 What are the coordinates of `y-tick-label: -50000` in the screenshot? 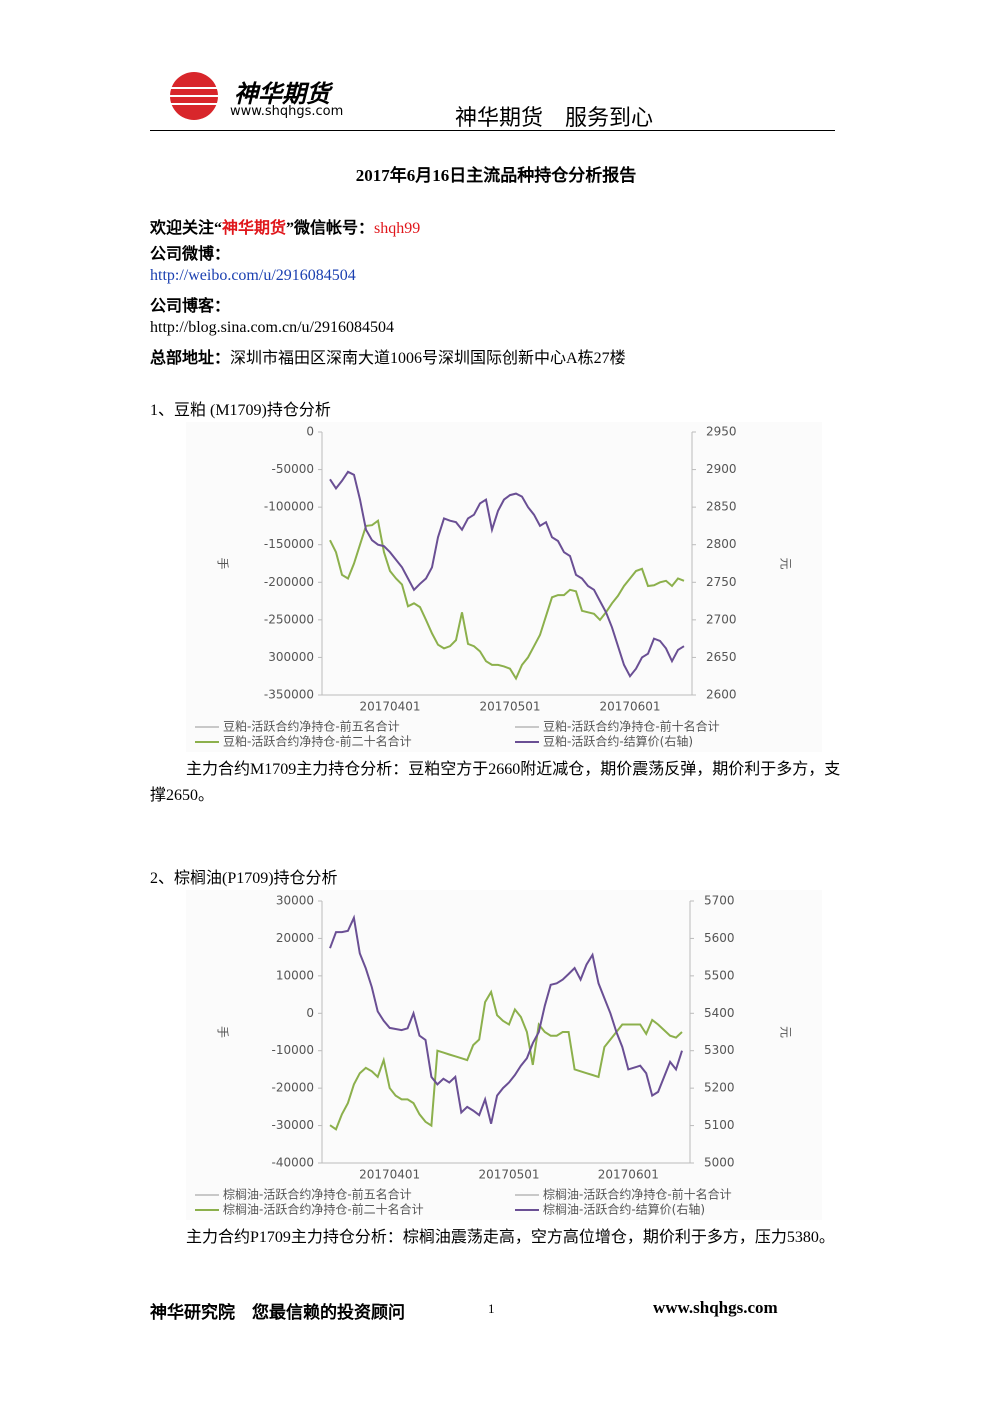 It's located at (292, 469).